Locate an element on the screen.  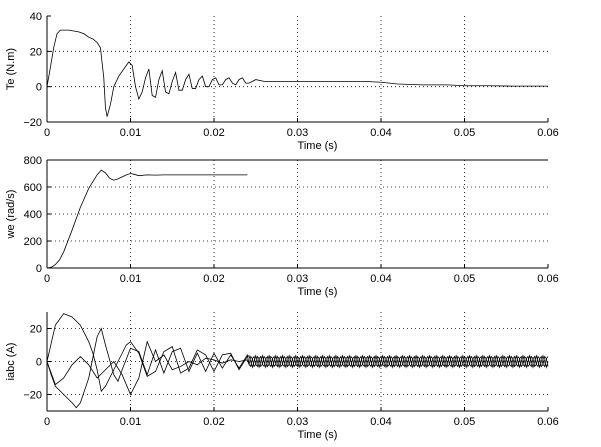
series-line-ic is located at coordinates (297, 368).